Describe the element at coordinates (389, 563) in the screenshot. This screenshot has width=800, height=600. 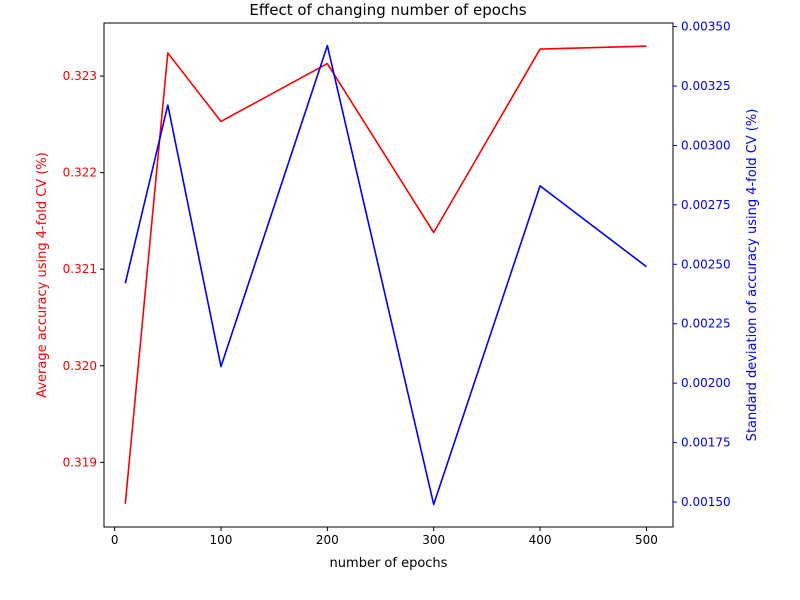
I see `x-axis-label: number of epochs` at that location.